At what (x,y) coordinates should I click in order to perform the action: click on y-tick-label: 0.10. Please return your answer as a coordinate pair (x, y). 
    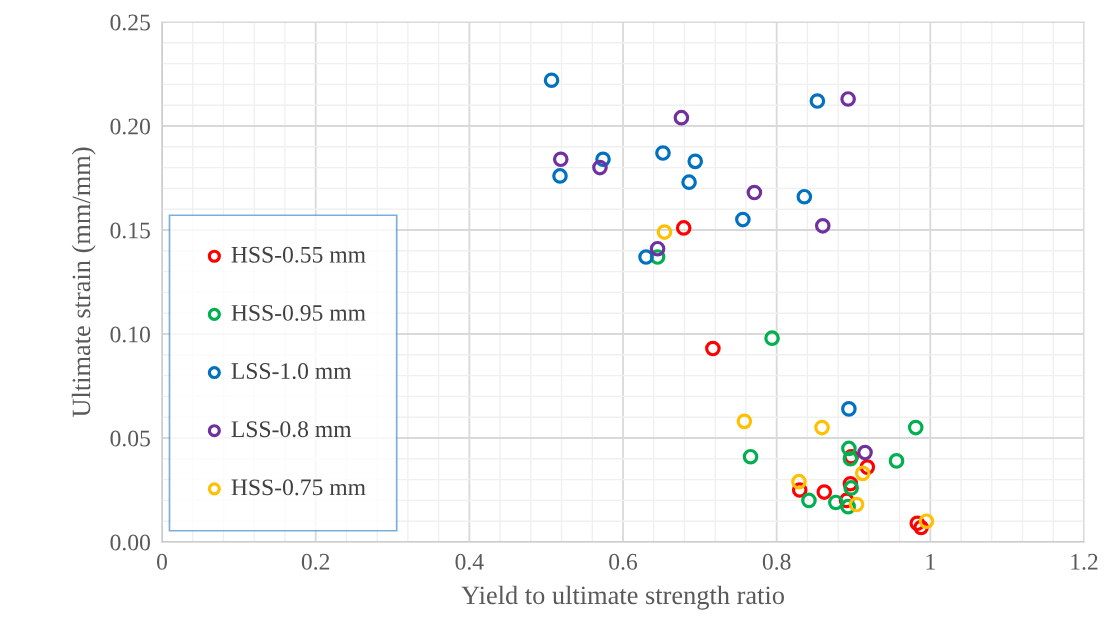
    Looking at the image, I should click on (130, 334).